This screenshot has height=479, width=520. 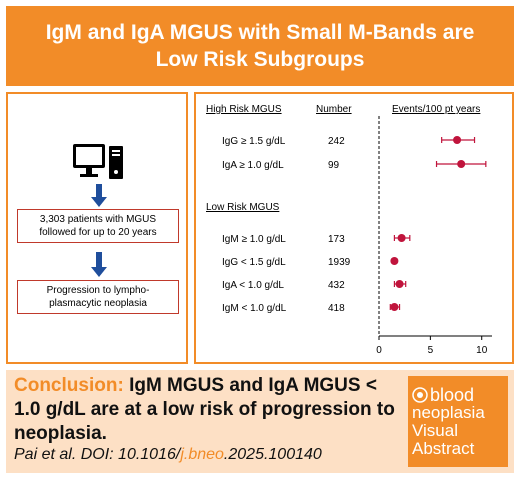 What do you see at coordinates (435, 430) in the screenshot?
I see `logo-visual: Visual` at bounding box center [435, 430].